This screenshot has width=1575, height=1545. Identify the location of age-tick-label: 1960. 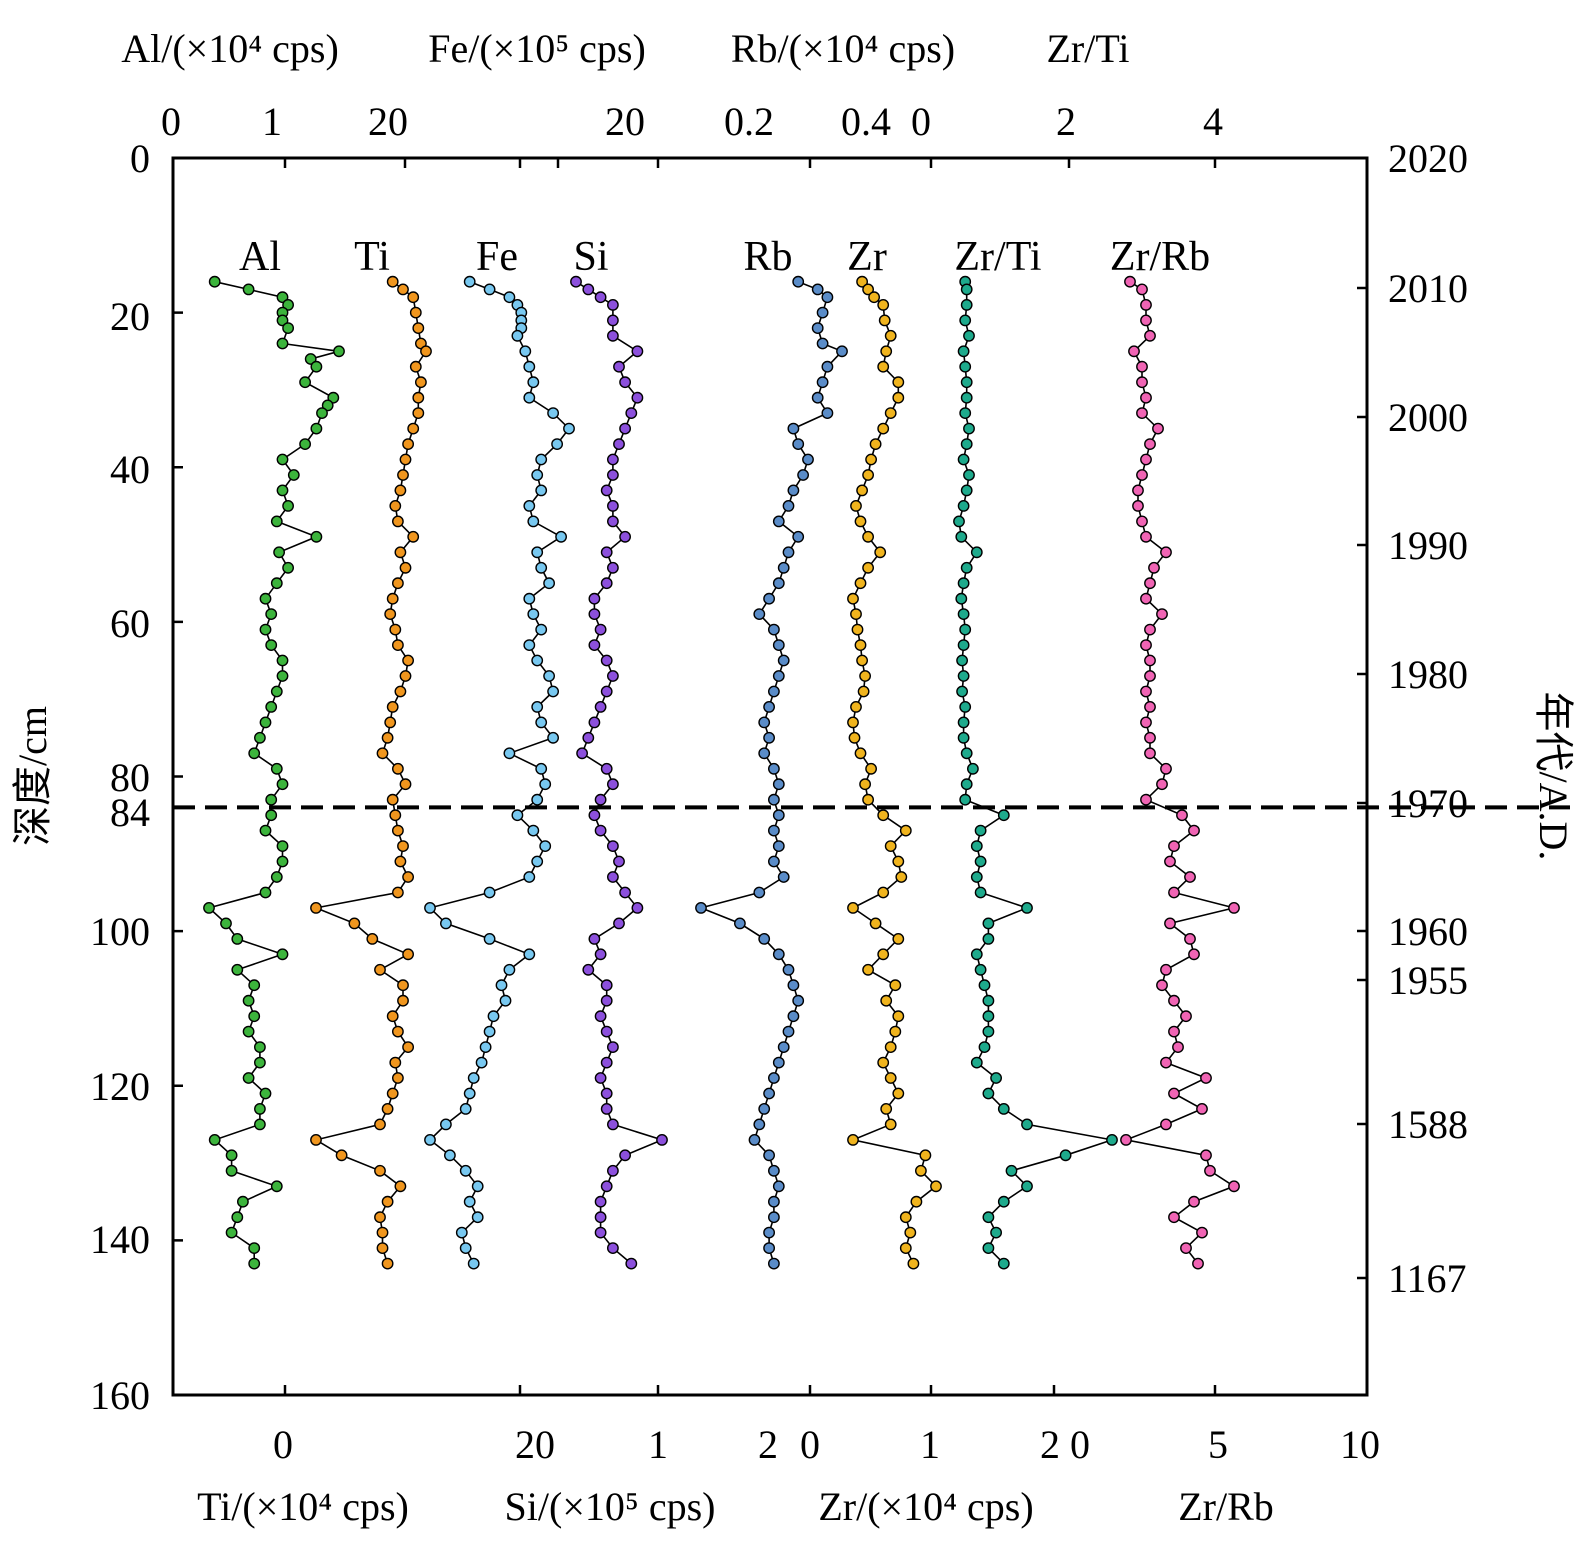
(1428, 931).